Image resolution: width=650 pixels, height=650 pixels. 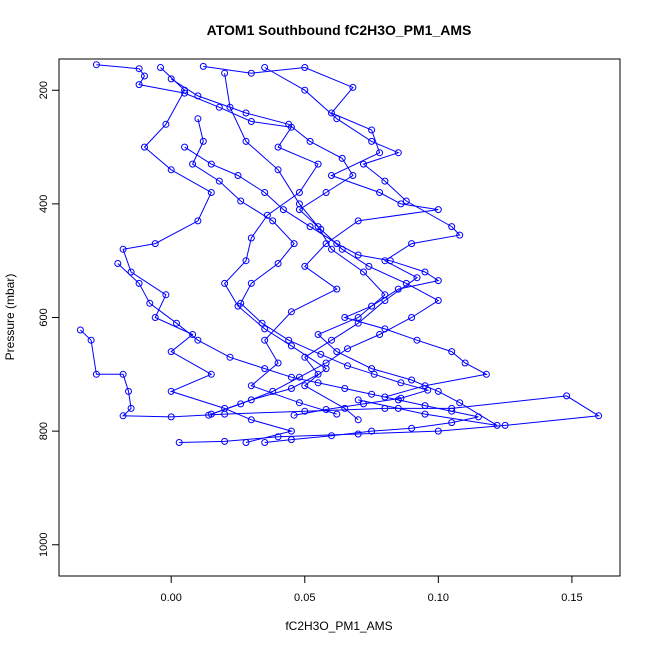 What do you see at coordinates (49, 319) in the screenshot?
I see `y-axis: 200 400 600 800 1000` at bounding box center [49, 319].